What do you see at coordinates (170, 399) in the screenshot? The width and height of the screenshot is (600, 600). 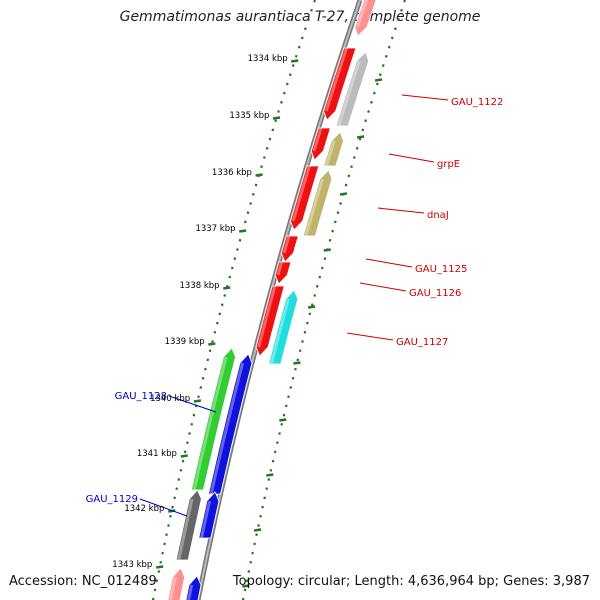 I see `kbp-label: 1340 kbp` at bounding box center [170, 399].